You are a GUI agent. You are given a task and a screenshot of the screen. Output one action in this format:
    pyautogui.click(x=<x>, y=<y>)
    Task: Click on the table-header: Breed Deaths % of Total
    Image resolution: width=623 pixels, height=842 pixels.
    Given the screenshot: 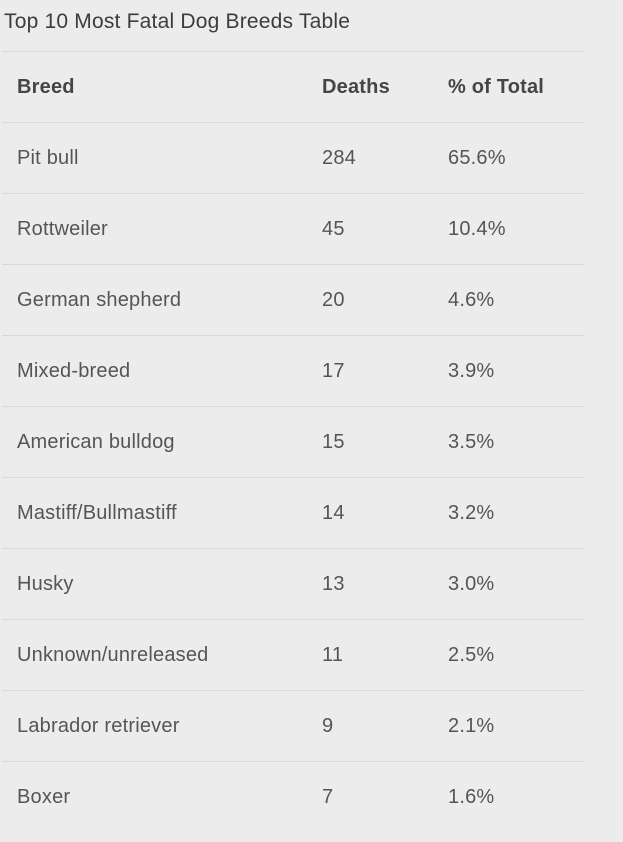 What is the action you would take?
    pyautogui.click(x=293, y=87)
    